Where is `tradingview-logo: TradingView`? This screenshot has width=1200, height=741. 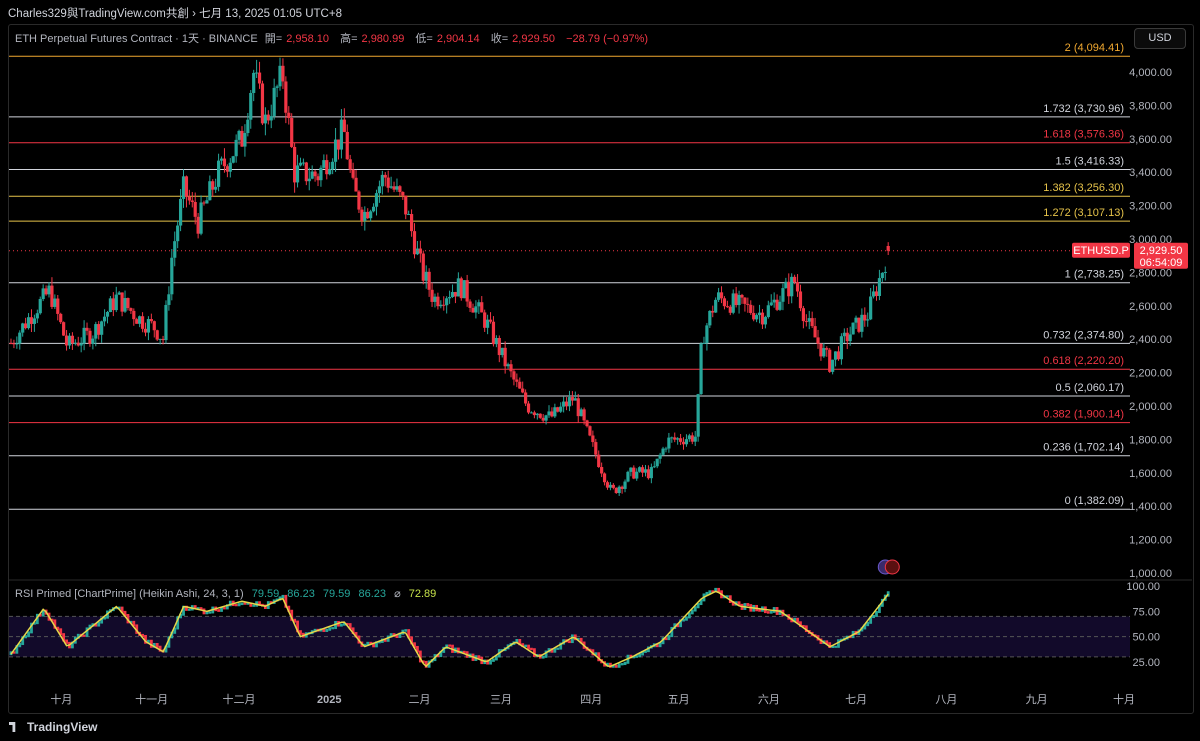 tradingview-logo: TradingView is located at coordinates (53, 727).